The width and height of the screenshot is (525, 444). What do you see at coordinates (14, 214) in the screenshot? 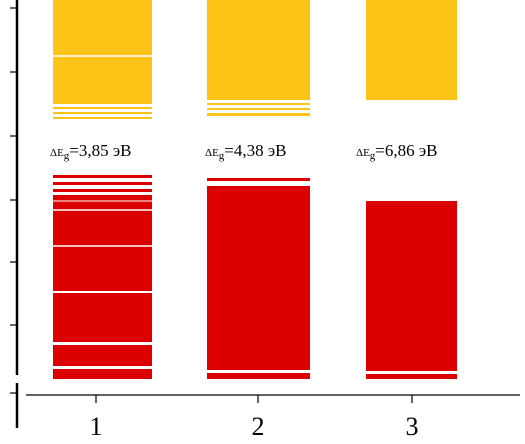
I see `y-axis` at bounding box center [14, 214].